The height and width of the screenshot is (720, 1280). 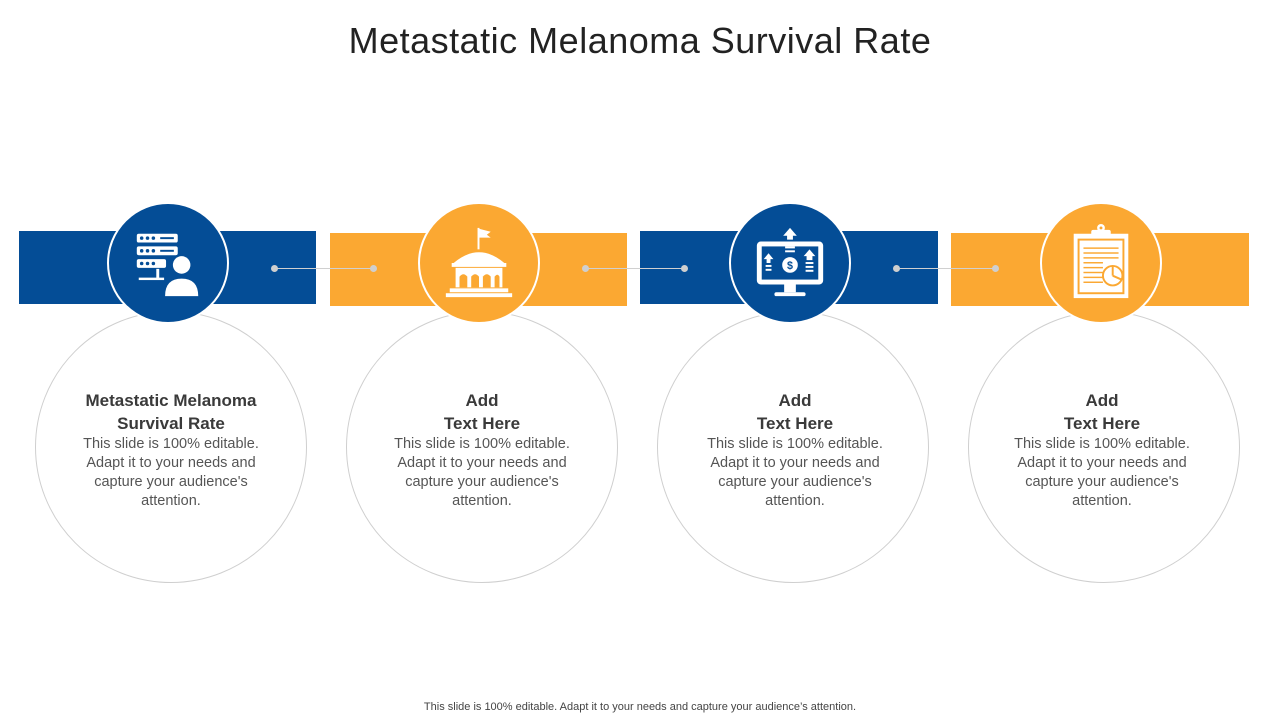 I want to click on monitor-dollar-growth-icon: $, so click(x=790, y=262).